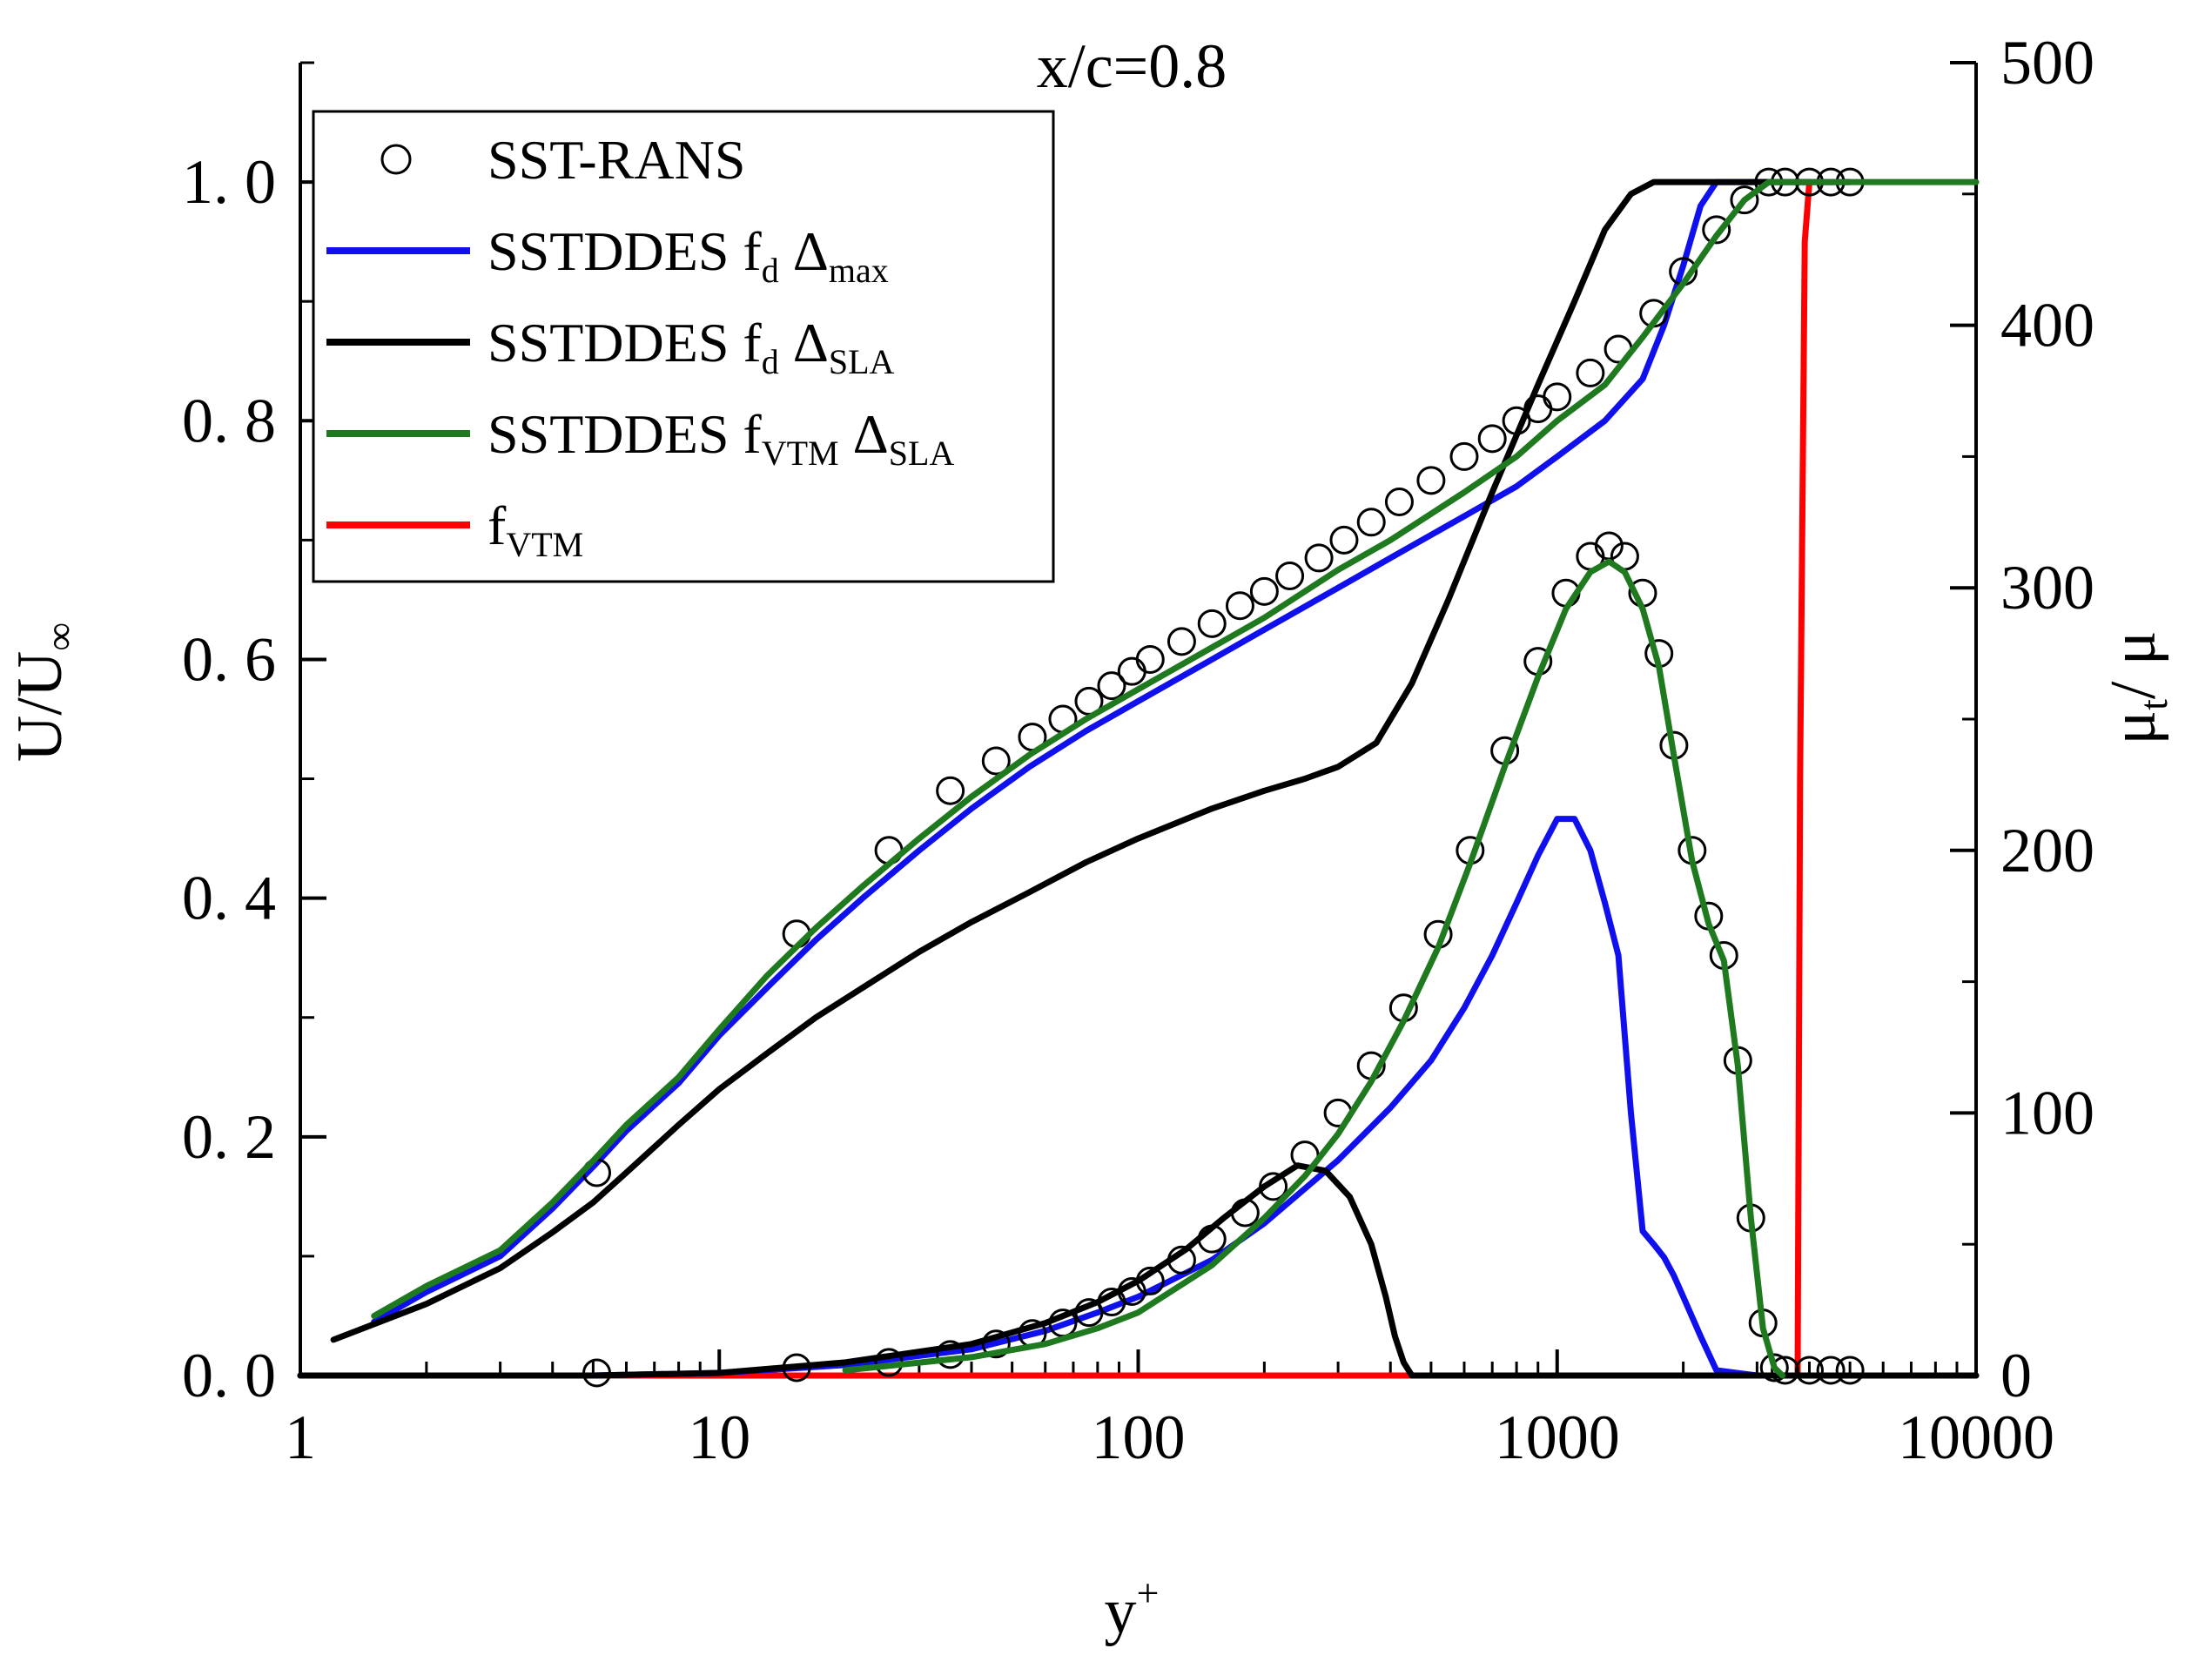 This screenshot has width=2212, height=1655. I want to click on y-left-tick-label: 0. 0, so click(229, 1376).